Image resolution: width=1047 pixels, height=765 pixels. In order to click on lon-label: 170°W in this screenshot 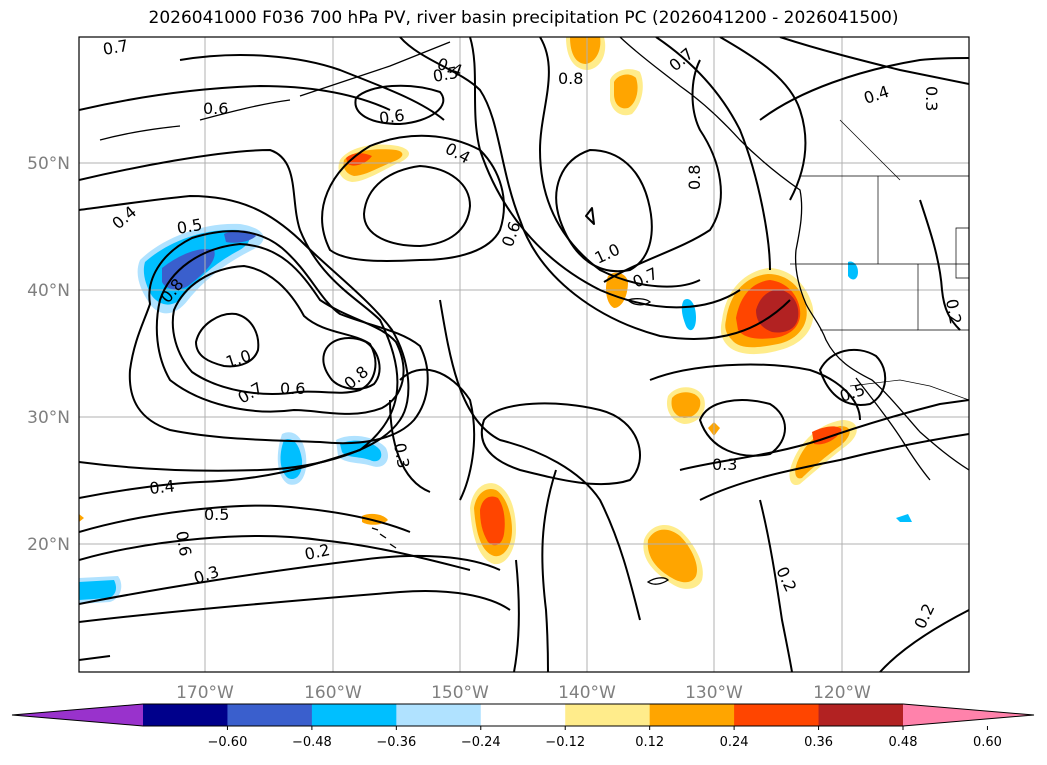, I will do `click(205, 693)`.